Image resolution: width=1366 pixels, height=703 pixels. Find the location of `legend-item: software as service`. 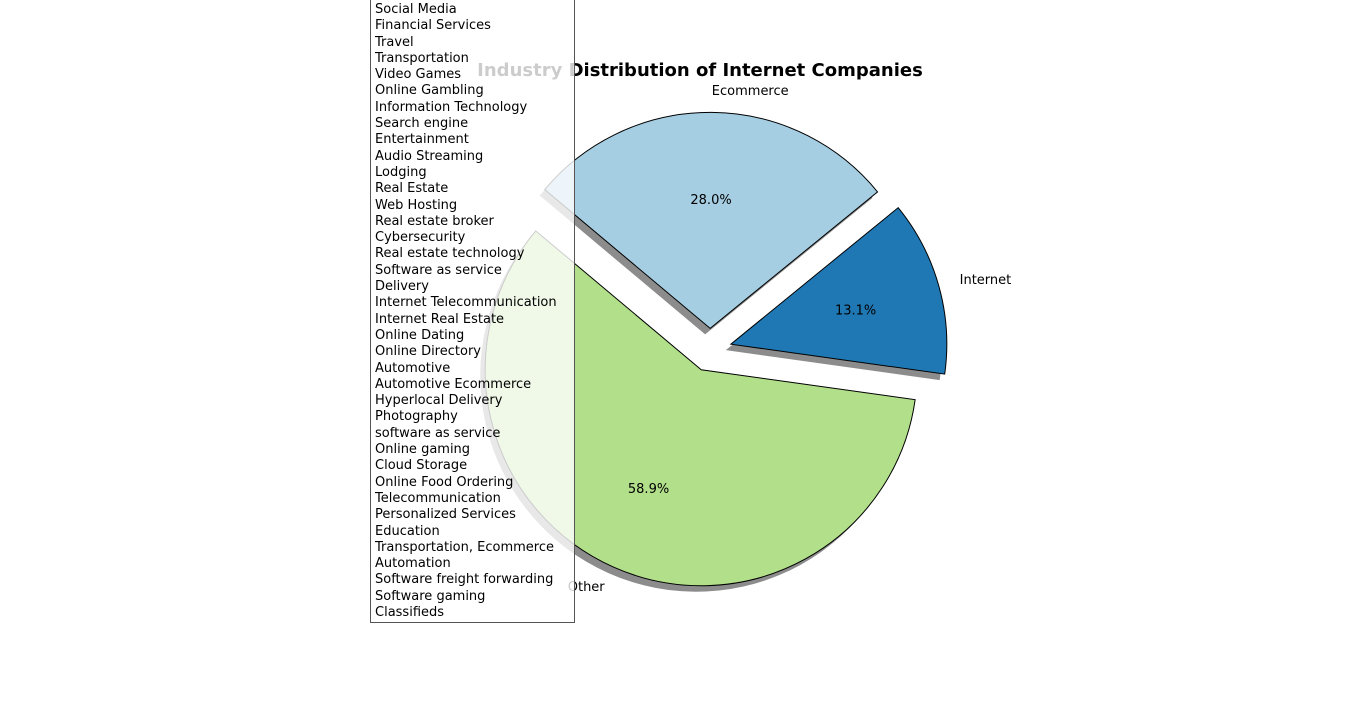

legend-item: software as service is located at coordinates (438, 433).